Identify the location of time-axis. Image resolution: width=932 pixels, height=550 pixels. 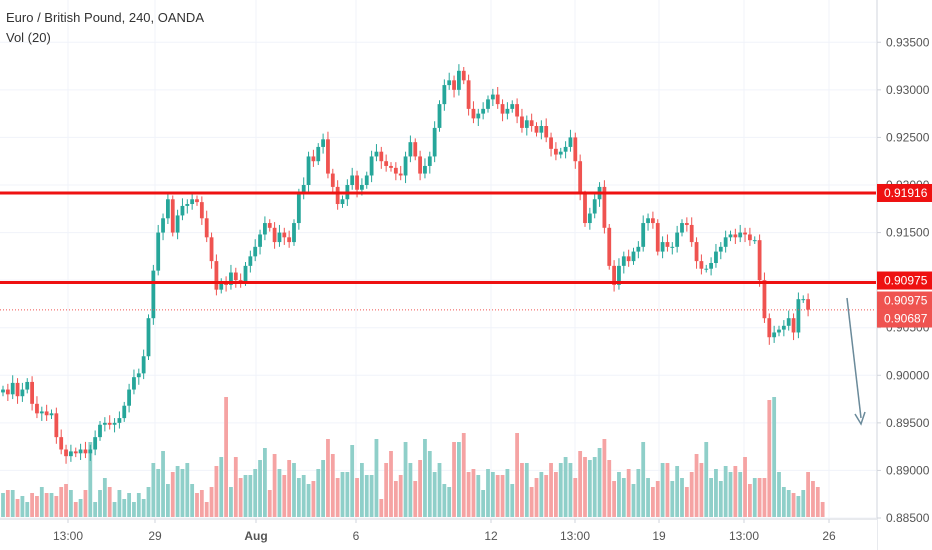
(438, 534).